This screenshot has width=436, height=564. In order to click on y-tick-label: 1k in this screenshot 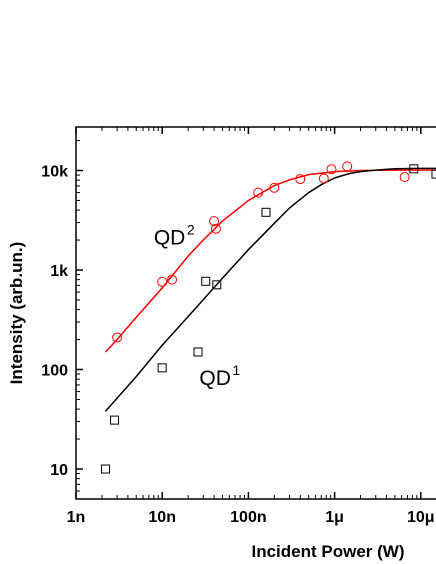, I will do `click(59, 271)`.